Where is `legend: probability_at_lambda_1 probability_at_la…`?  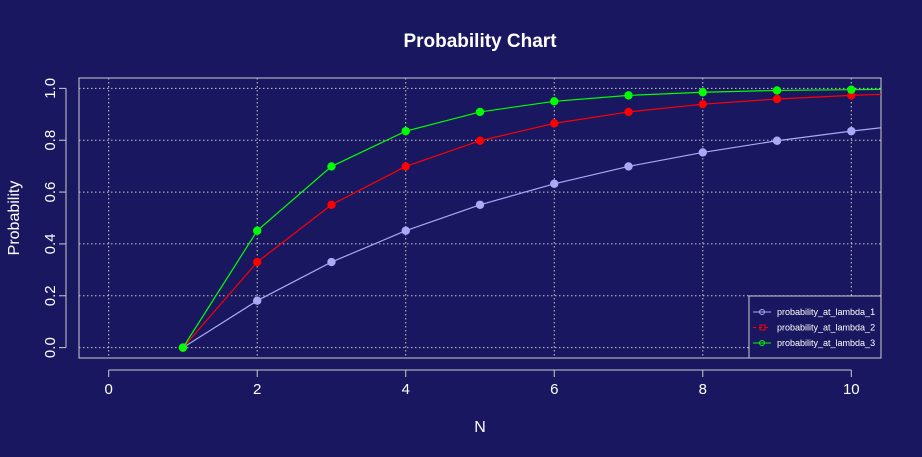 legend: probability_at_lambda_1 probability_at_la… is located at coordinates (815, 327).